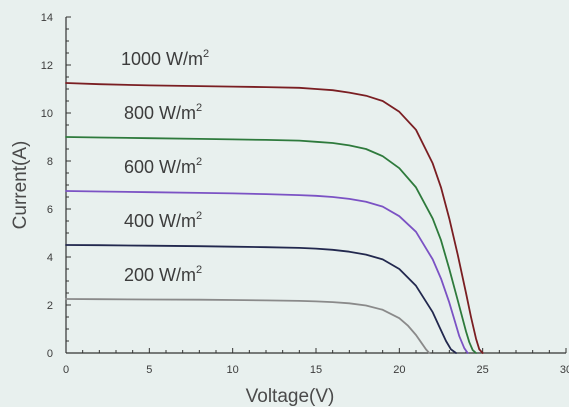  Describe the element at coordinates (50, 162) in the screenshot. I see `y-tick-label: 8` at that location.